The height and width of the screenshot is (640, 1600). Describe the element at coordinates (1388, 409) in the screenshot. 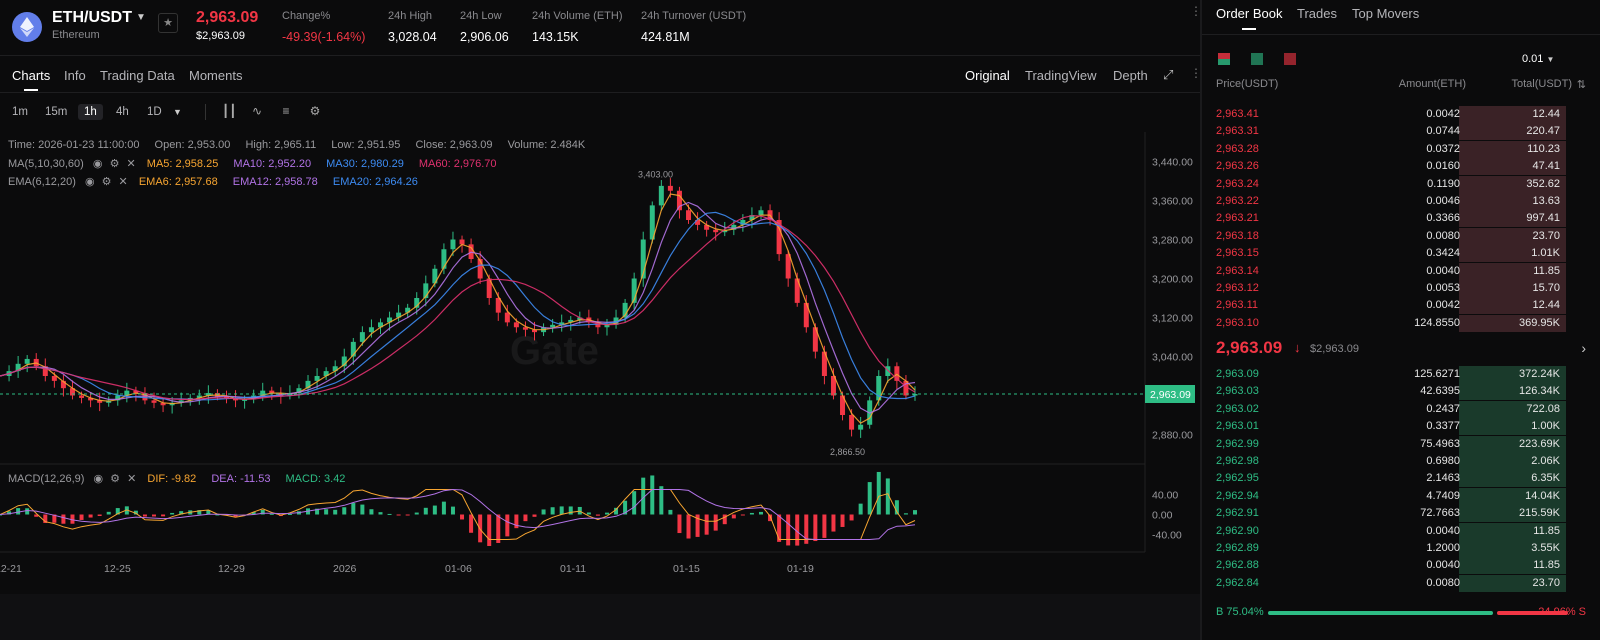

I see `bid-row: 2,963.02 0.2437 722.08` at that location.